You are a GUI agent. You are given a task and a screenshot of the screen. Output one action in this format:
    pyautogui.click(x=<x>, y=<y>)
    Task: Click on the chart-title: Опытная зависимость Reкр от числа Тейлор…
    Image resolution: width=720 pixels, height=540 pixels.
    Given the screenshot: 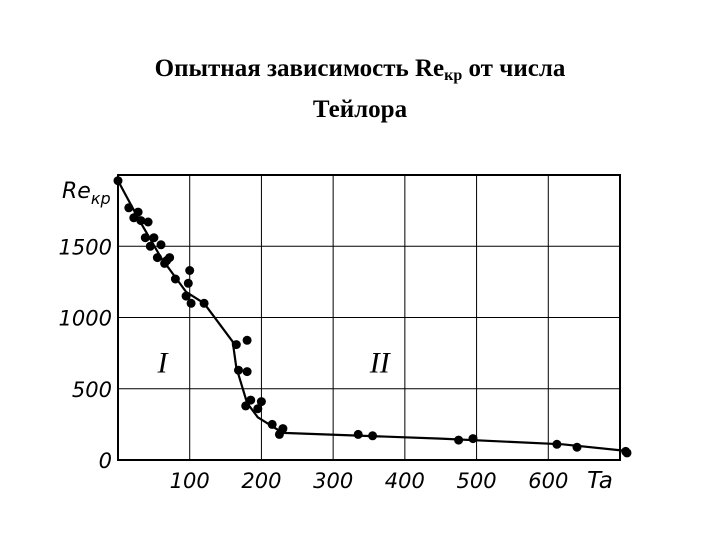 What is the action you would take?
    pyautogui.click(x=360, y=89)
    